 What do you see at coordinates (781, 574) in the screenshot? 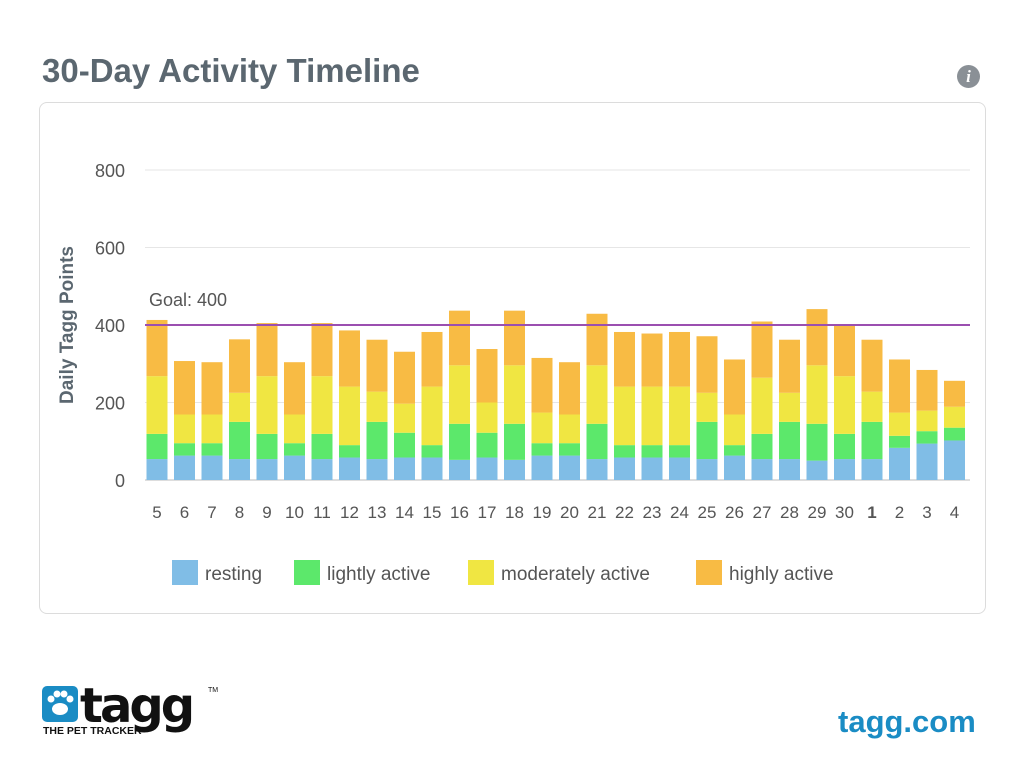
I see `legend-label: highly active` at bounding box center [781, 574].